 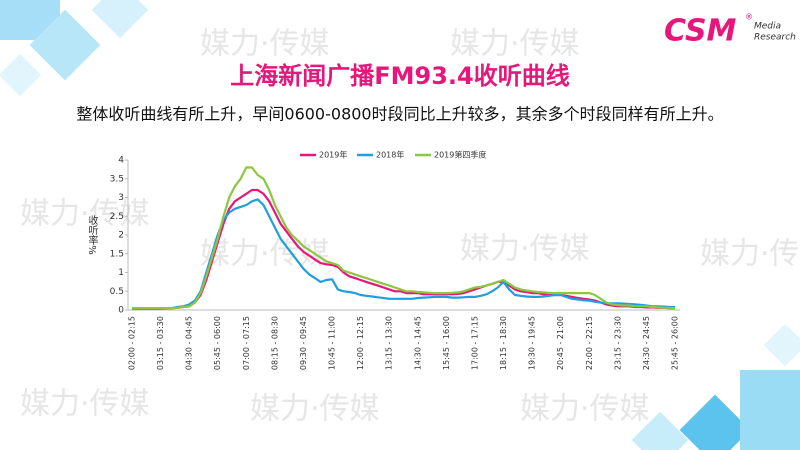 I want to click on legend-label: 2018年, so click(x=390, y=155).